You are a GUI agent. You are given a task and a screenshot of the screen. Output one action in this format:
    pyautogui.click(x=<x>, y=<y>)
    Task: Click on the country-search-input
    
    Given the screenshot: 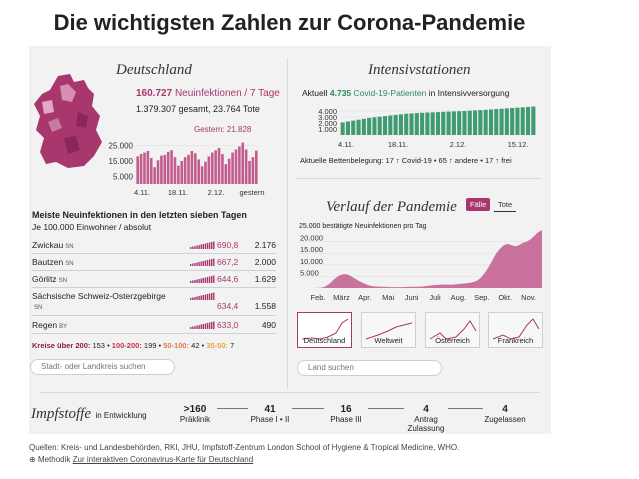 What is the action you would take?
    pyautogui.click(x=369, y=368)
    